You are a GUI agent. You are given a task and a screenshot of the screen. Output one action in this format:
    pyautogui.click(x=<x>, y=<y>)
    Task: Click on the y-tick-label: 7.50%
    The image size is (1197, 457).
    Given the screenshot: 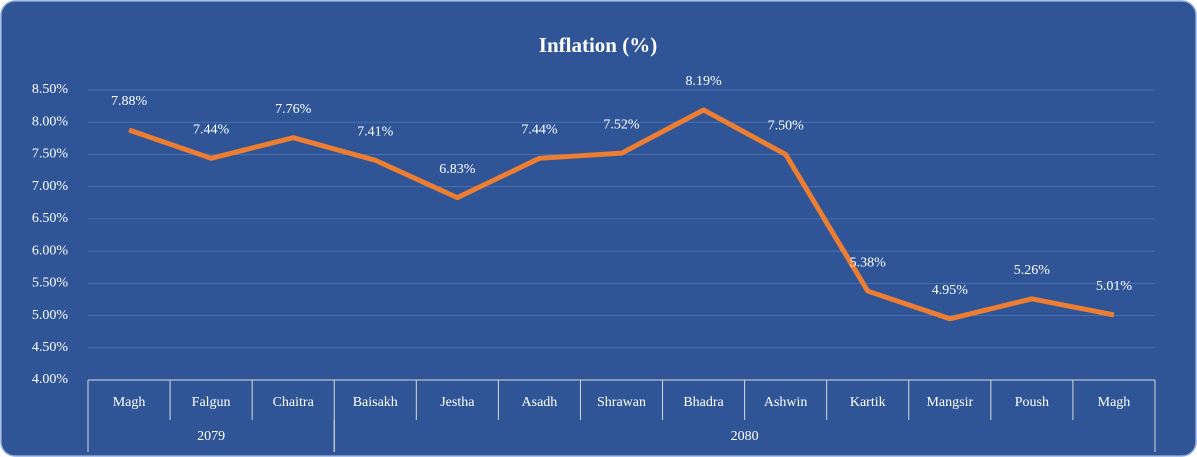 What is the action you would take?
    pyautogui.click(x=50, y=154)
    